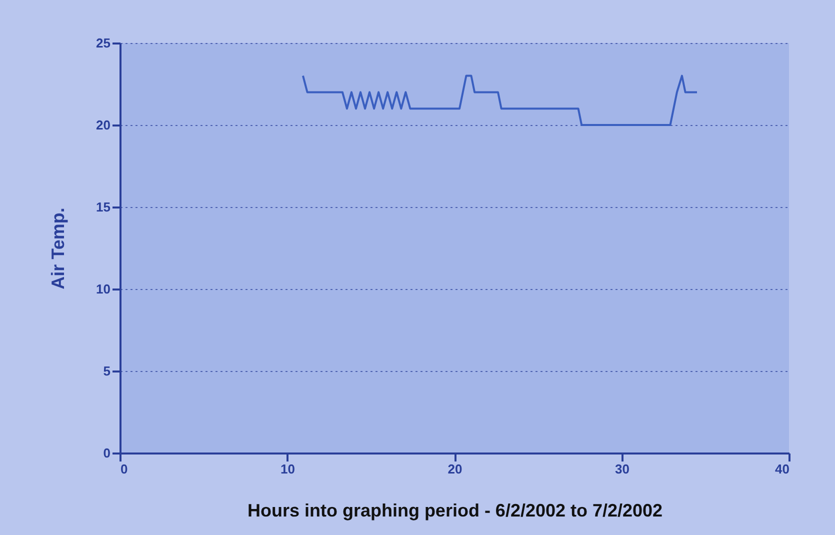 This screenshot has height=535, width=835. Describe the element at coordinates (106, 371) in the screenshot. I see `y-tick-label: 5` at that location.